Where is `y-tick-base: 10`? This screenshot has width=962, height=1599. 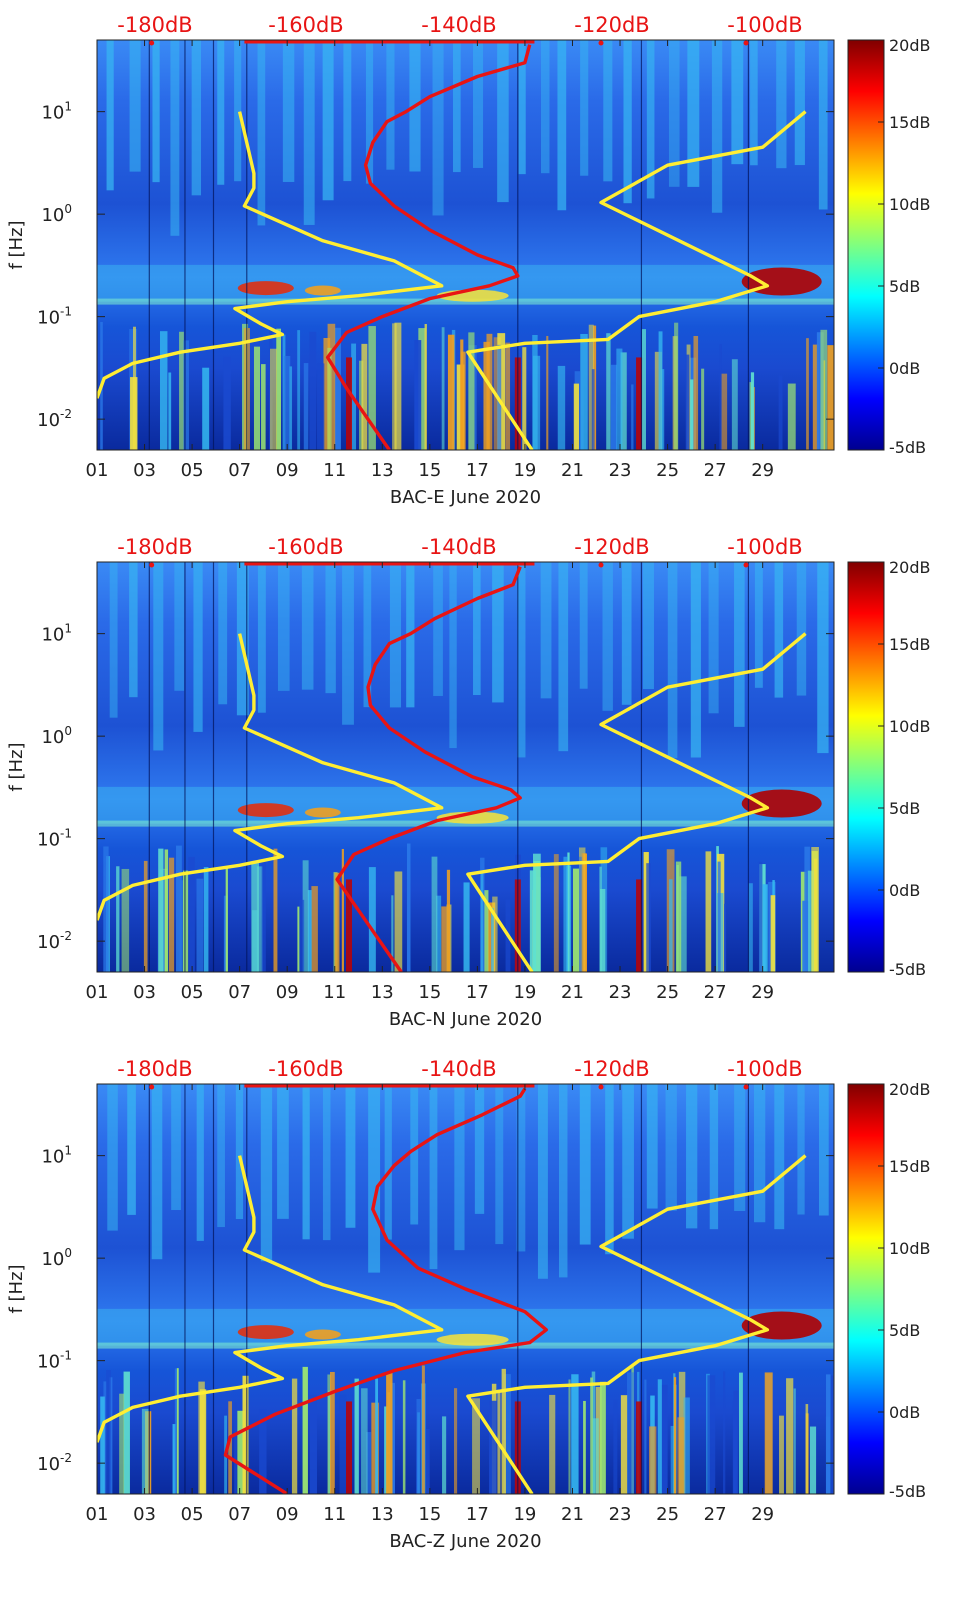
y-tick-base: 10 is located at coordinates (52, 635).